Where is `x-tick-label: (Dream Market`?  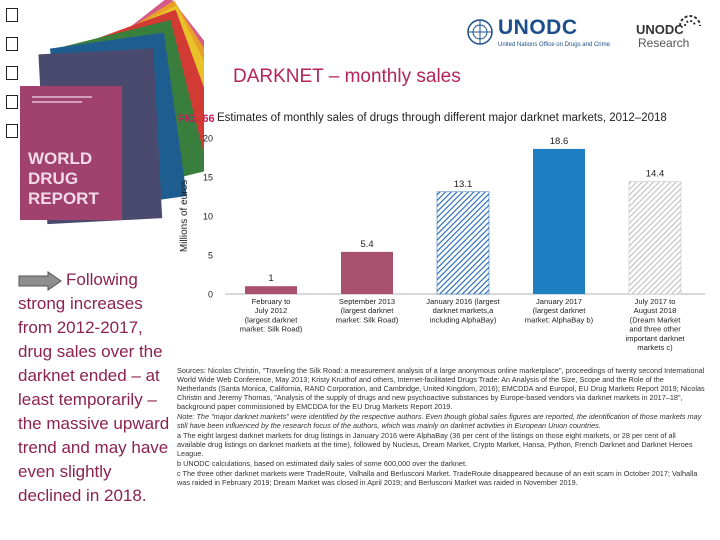 x-tick-label: (Dream Market is located at coordinates (656, 319).